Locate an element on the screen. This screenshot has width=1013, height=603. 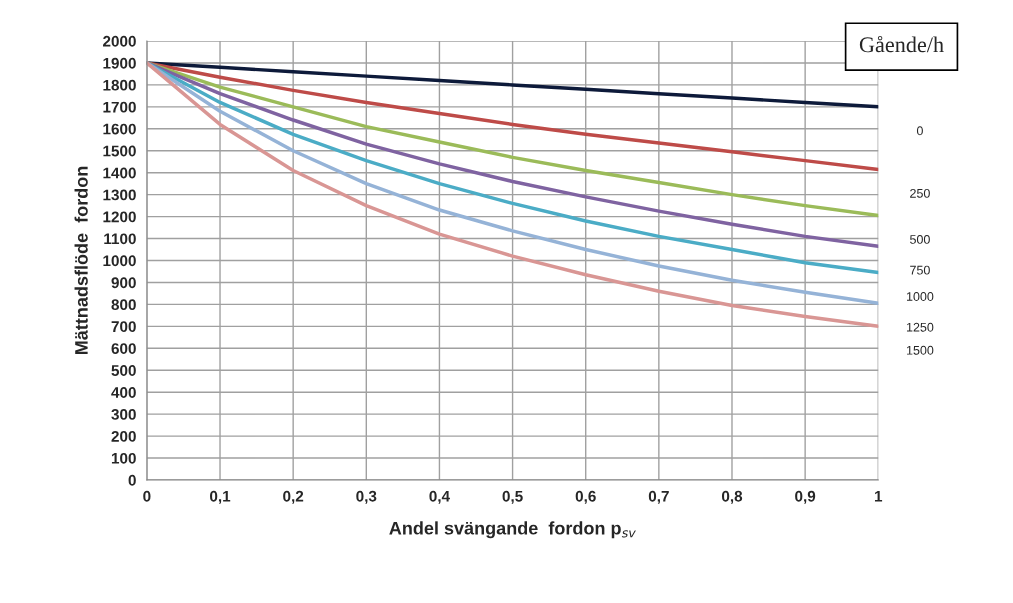
text: 750 is located at coordinates (920, 270).